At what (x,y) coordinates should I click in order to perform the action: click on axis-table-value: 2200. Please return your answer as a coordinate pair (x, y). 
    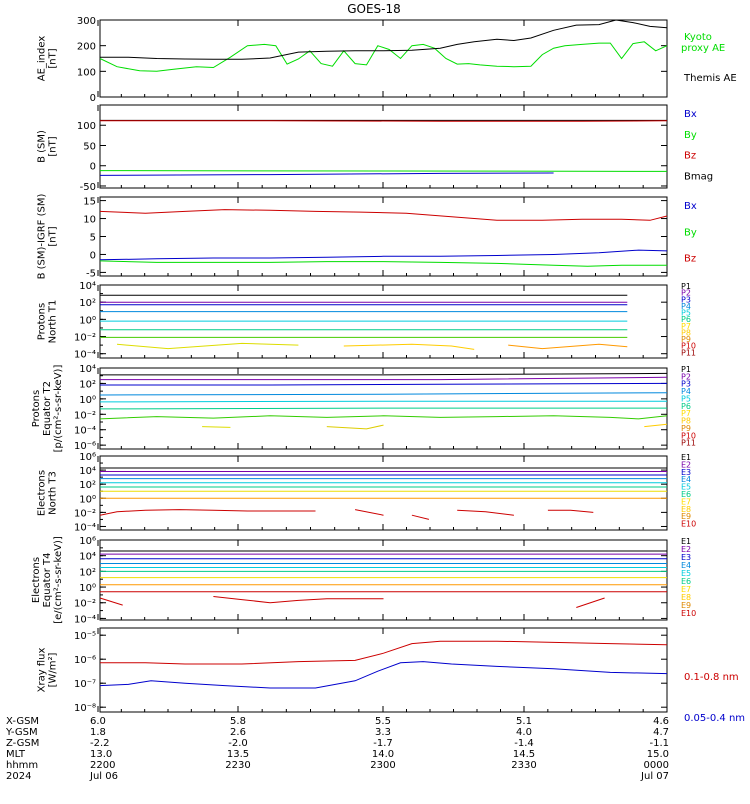
    Looking at the image, I should click on (102, 765).